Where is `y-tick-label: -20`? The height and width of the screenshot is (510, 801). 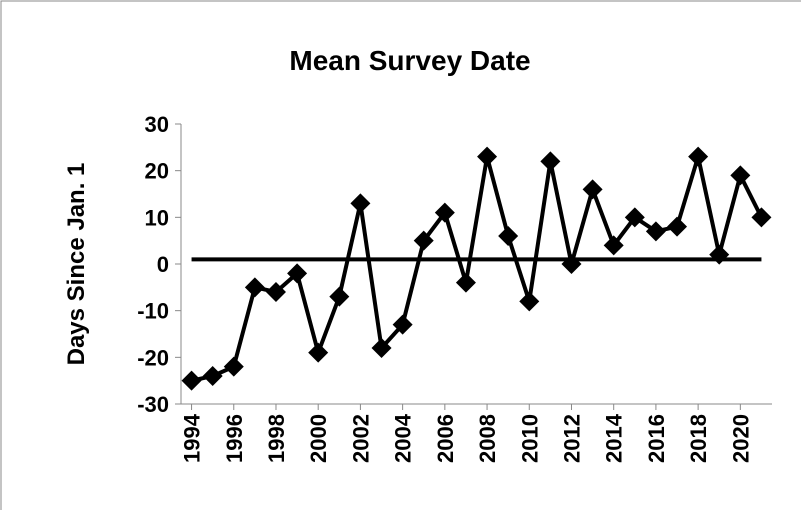
y-tick-label: -20 is located at coordinates (153, 357).